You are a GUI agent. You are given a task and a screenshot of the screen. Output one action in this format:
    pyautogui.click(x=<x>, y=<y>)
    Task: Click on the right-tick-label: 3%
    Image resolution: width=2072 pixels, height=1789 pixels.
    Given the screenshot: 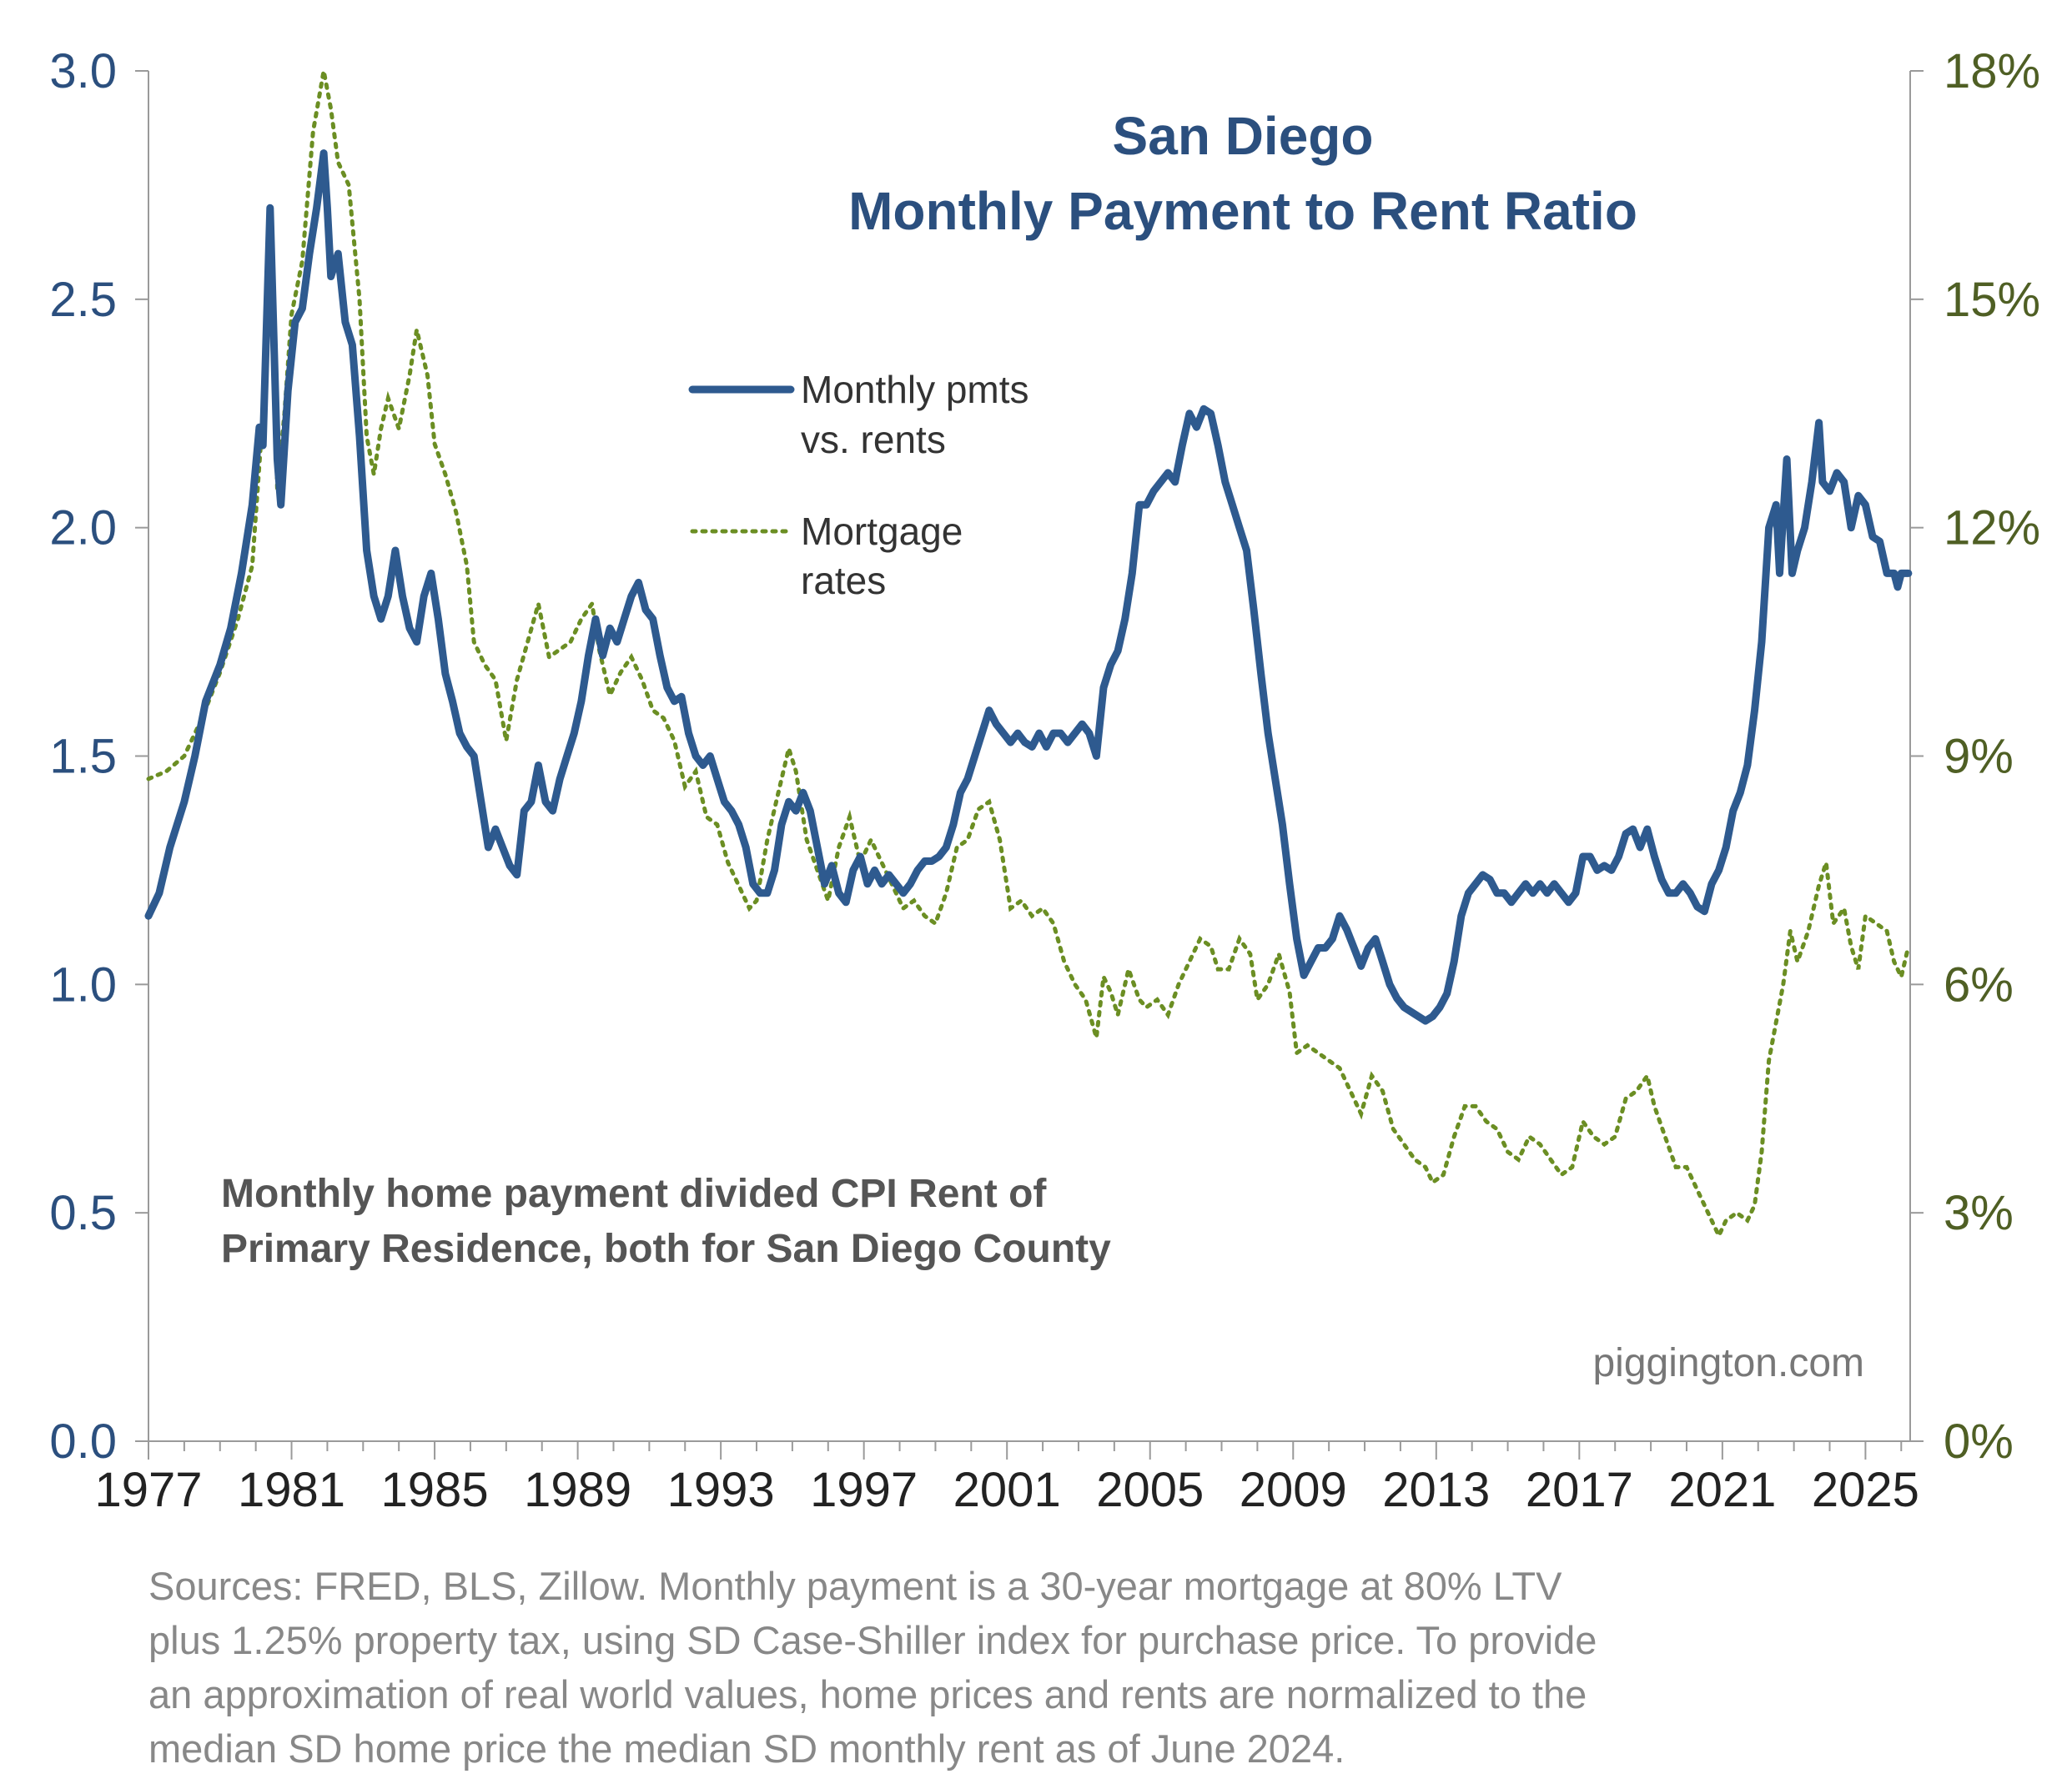 What is the action you would take?
    pyautogui.click(x=1979, y=1213)
    